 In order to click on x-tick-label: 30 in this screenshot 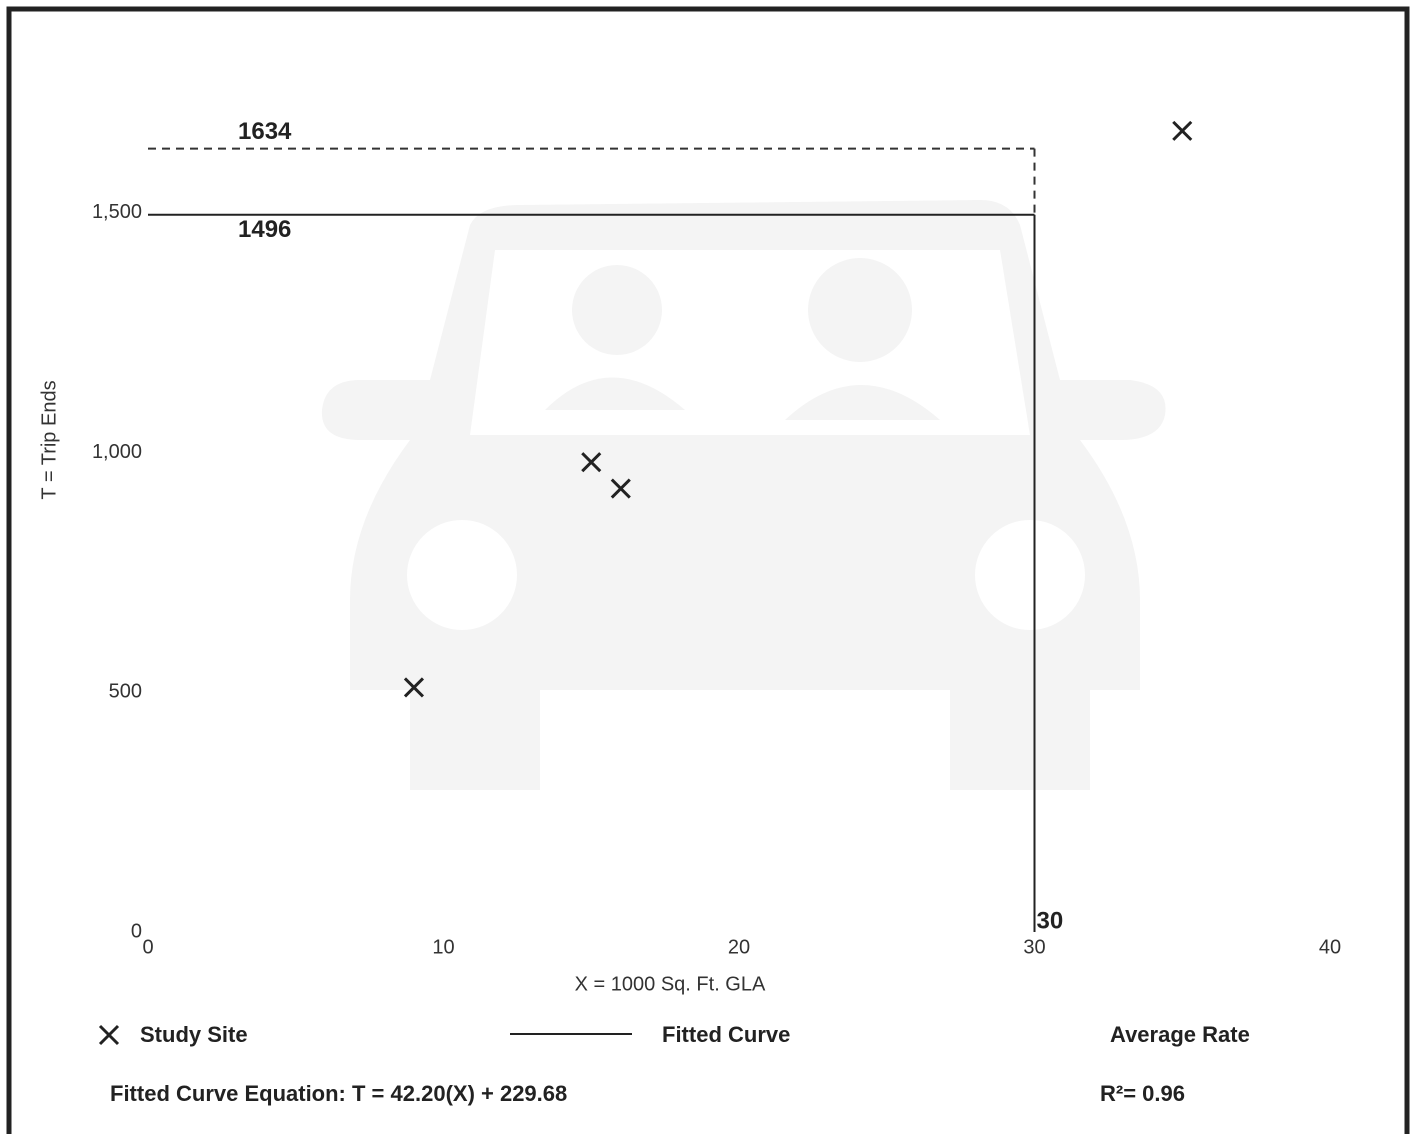, I will do `click(1034, 947)`.